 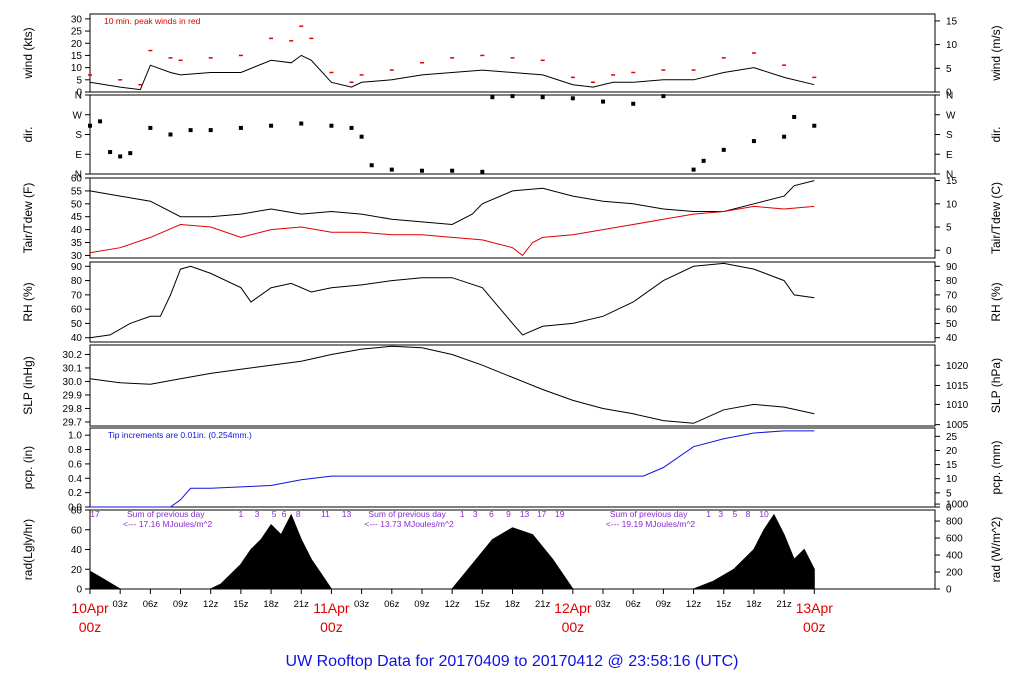 What do you see at coordinates (996, 134) in the screenshot?
I see `right-axis-label: dir.` at bounding box center [996, 134].